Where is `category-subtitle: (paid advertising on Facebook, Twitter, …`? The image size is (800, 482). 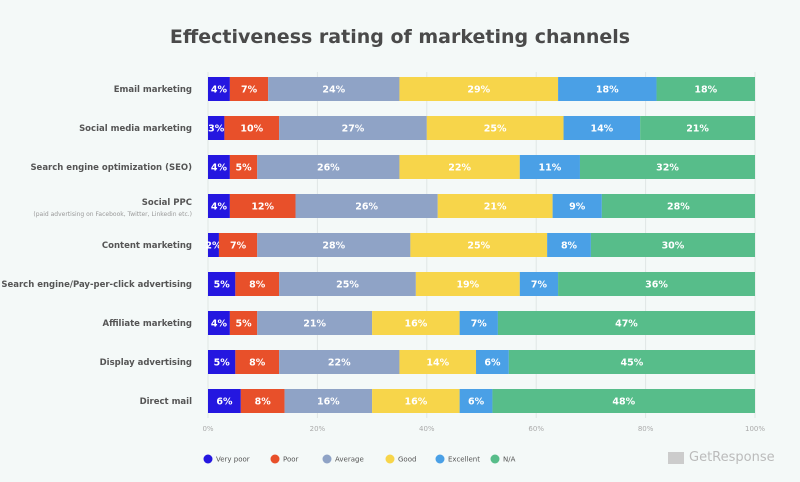 category-subtitle: (paid advertising on Facebook, Twitter, … is located at coordinates (112, 214).